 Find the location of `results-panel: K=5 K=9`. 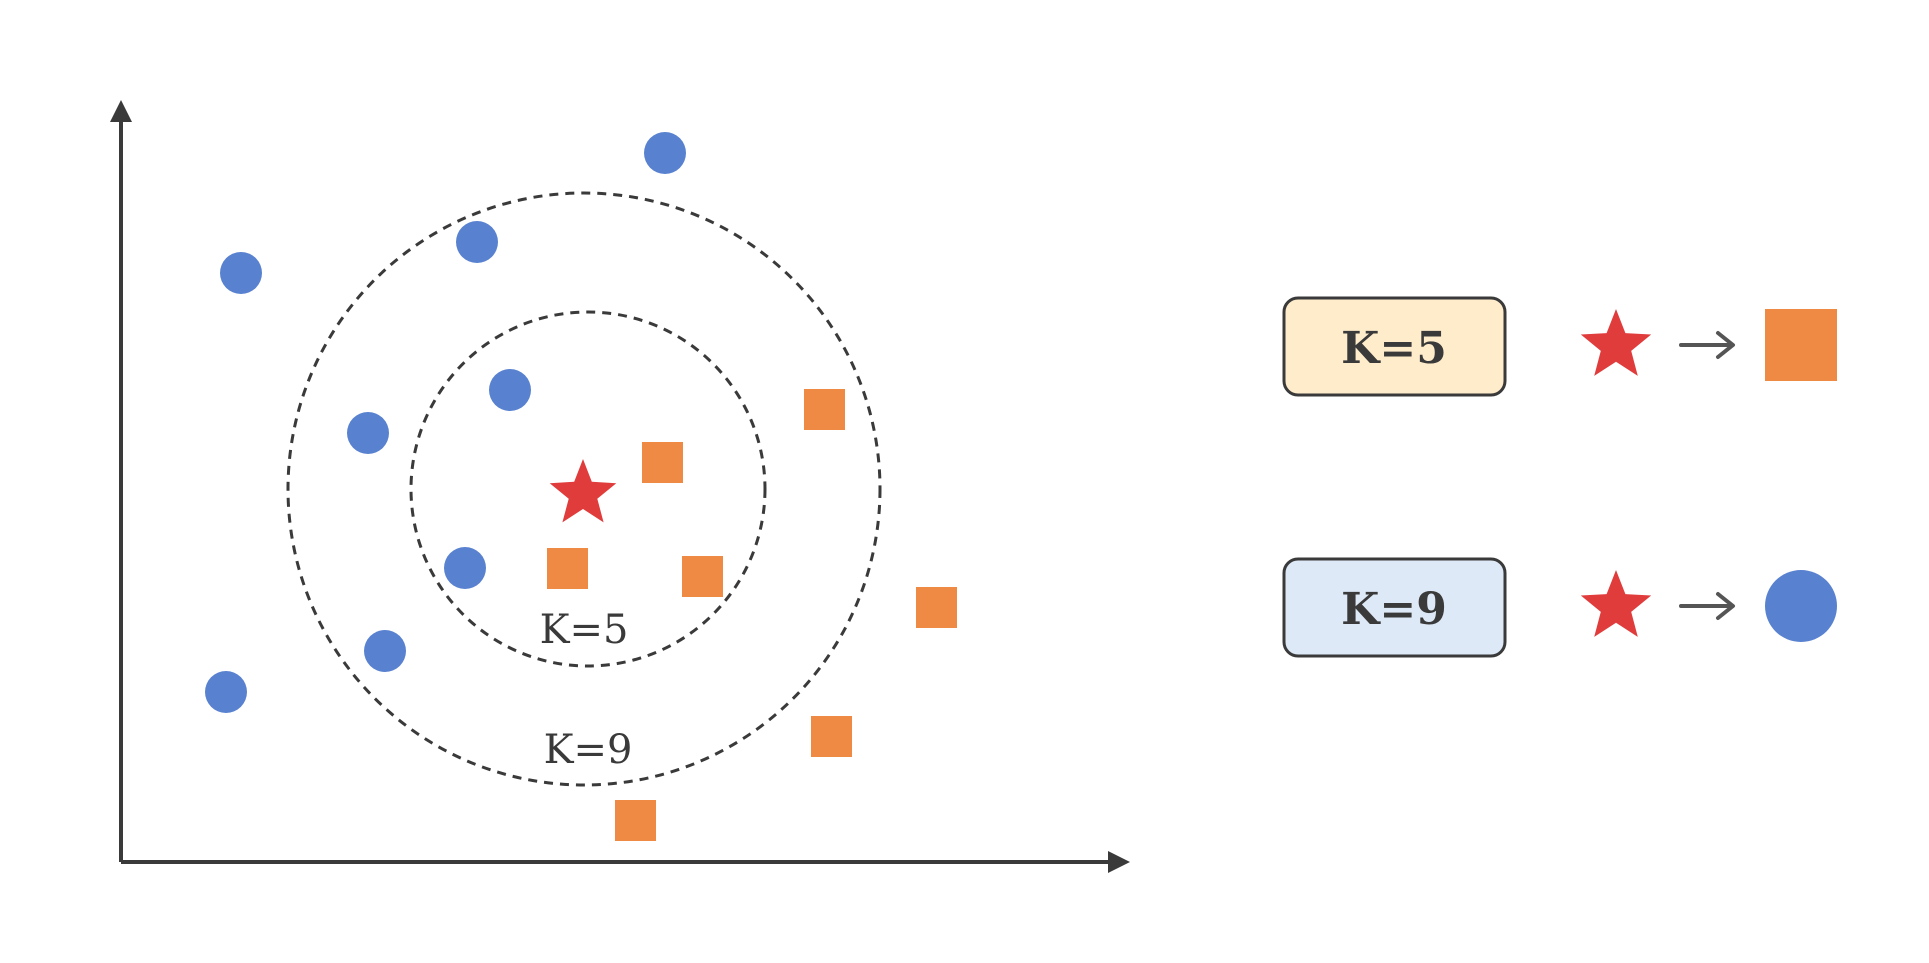

results-panel: K=5 K=9 is located at coordinates (1559, 477).